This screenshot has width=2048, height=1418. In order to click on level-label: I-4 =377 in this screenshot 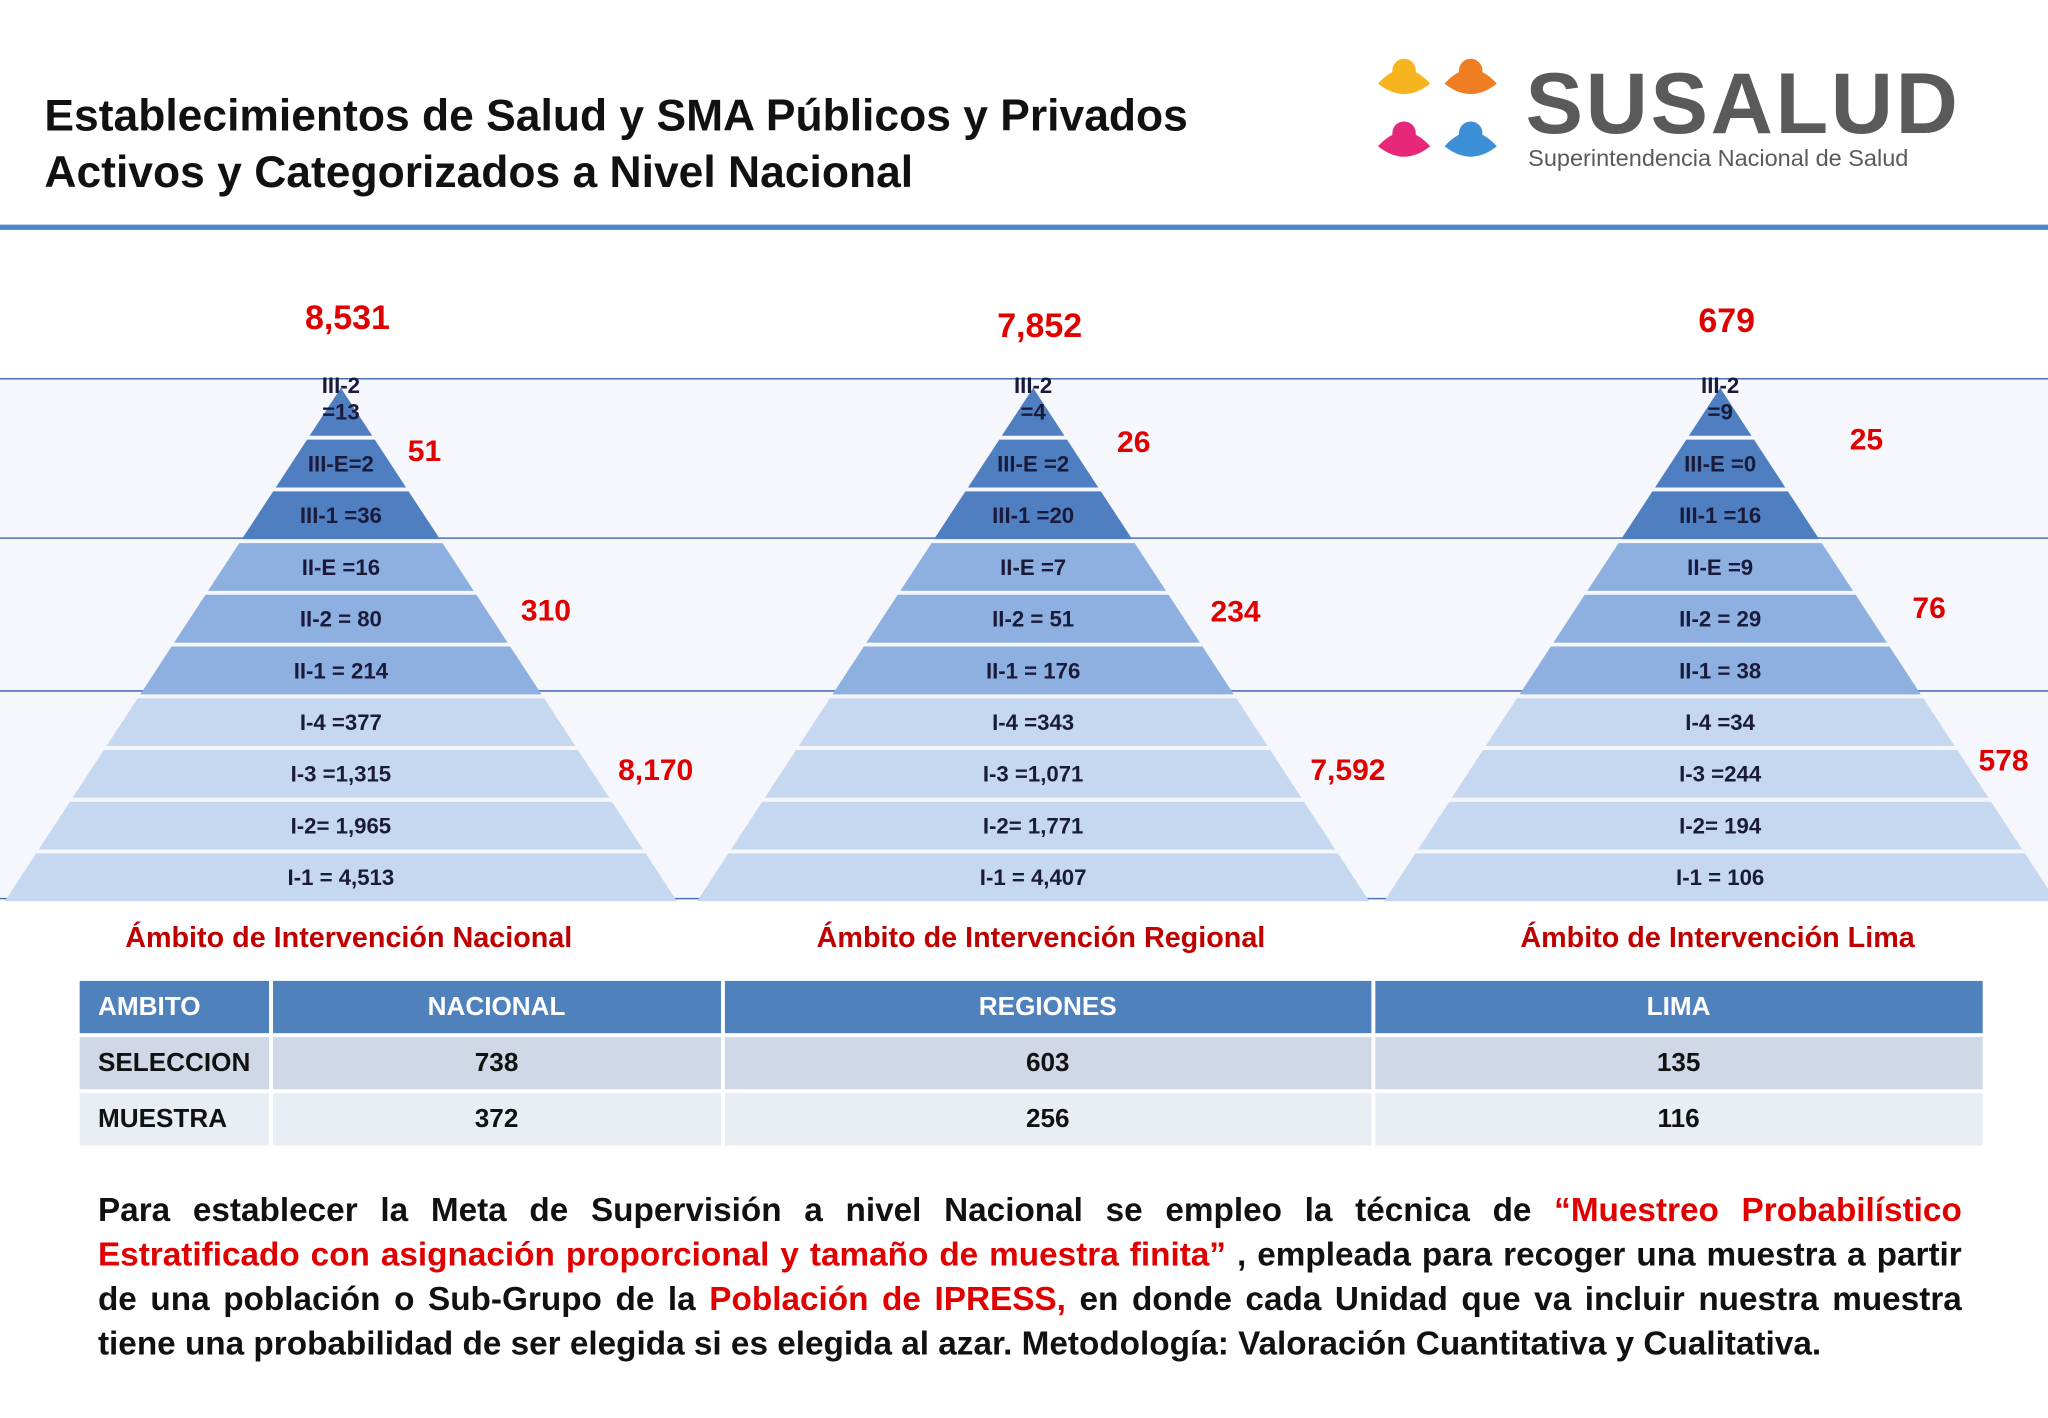, I will do `click(341, 722)`.